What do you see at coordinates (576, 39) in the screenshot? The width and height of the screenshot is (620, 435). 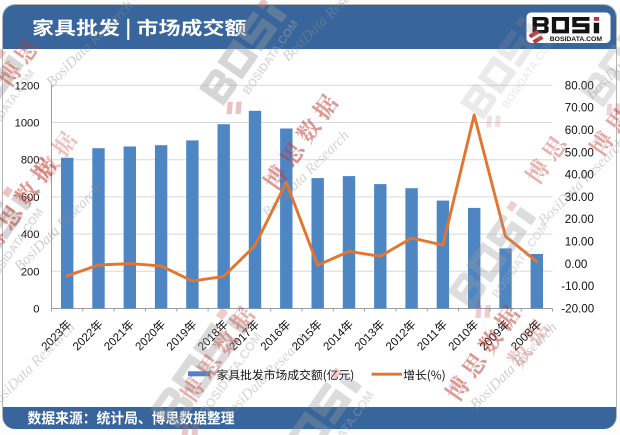 I see `svg-text: BOSIDATA.COM` at bounding box center [576, 39].